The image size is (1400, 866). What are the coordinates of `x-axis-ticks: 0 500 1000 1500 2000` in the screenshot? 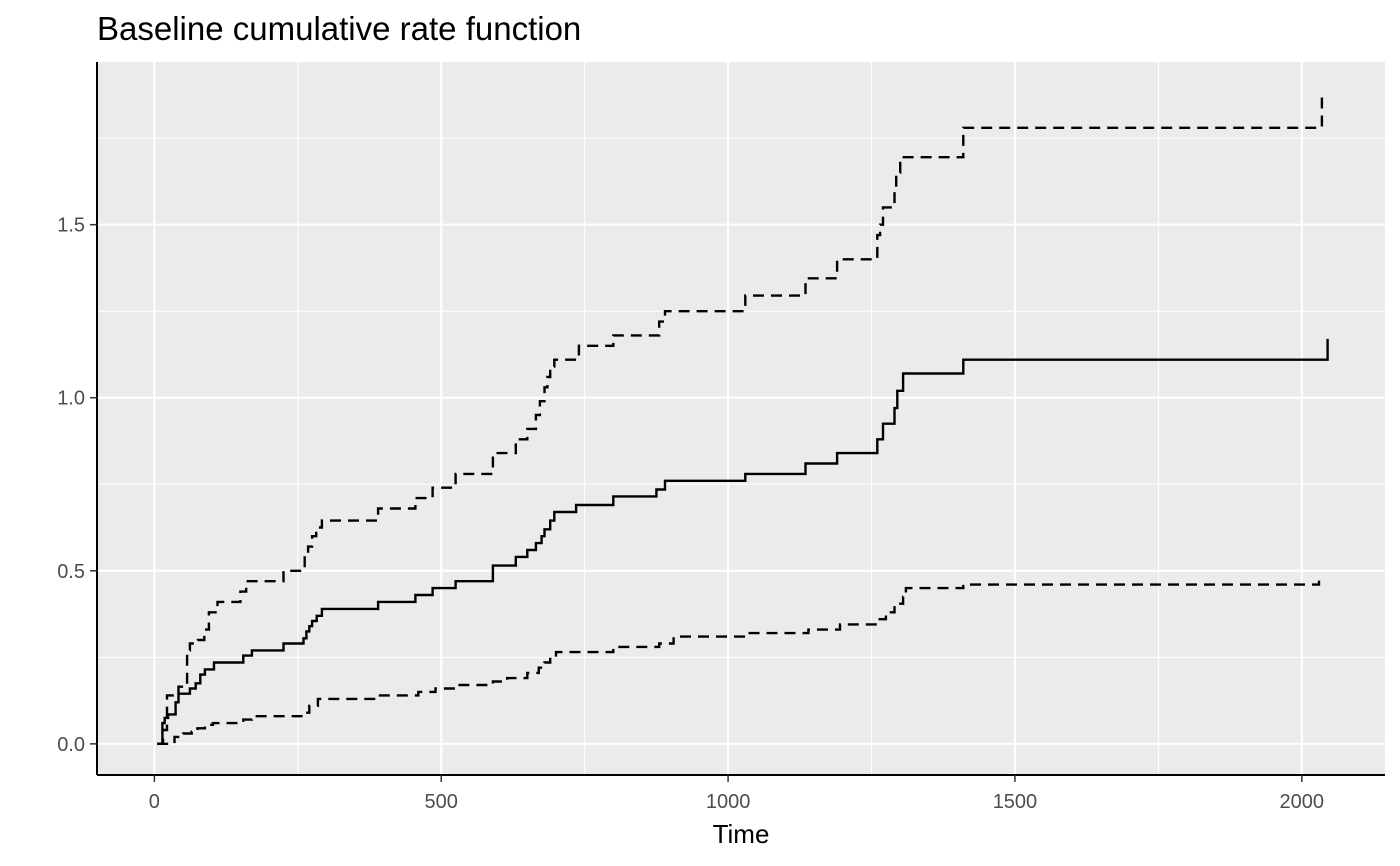 It's located at (736, 794).